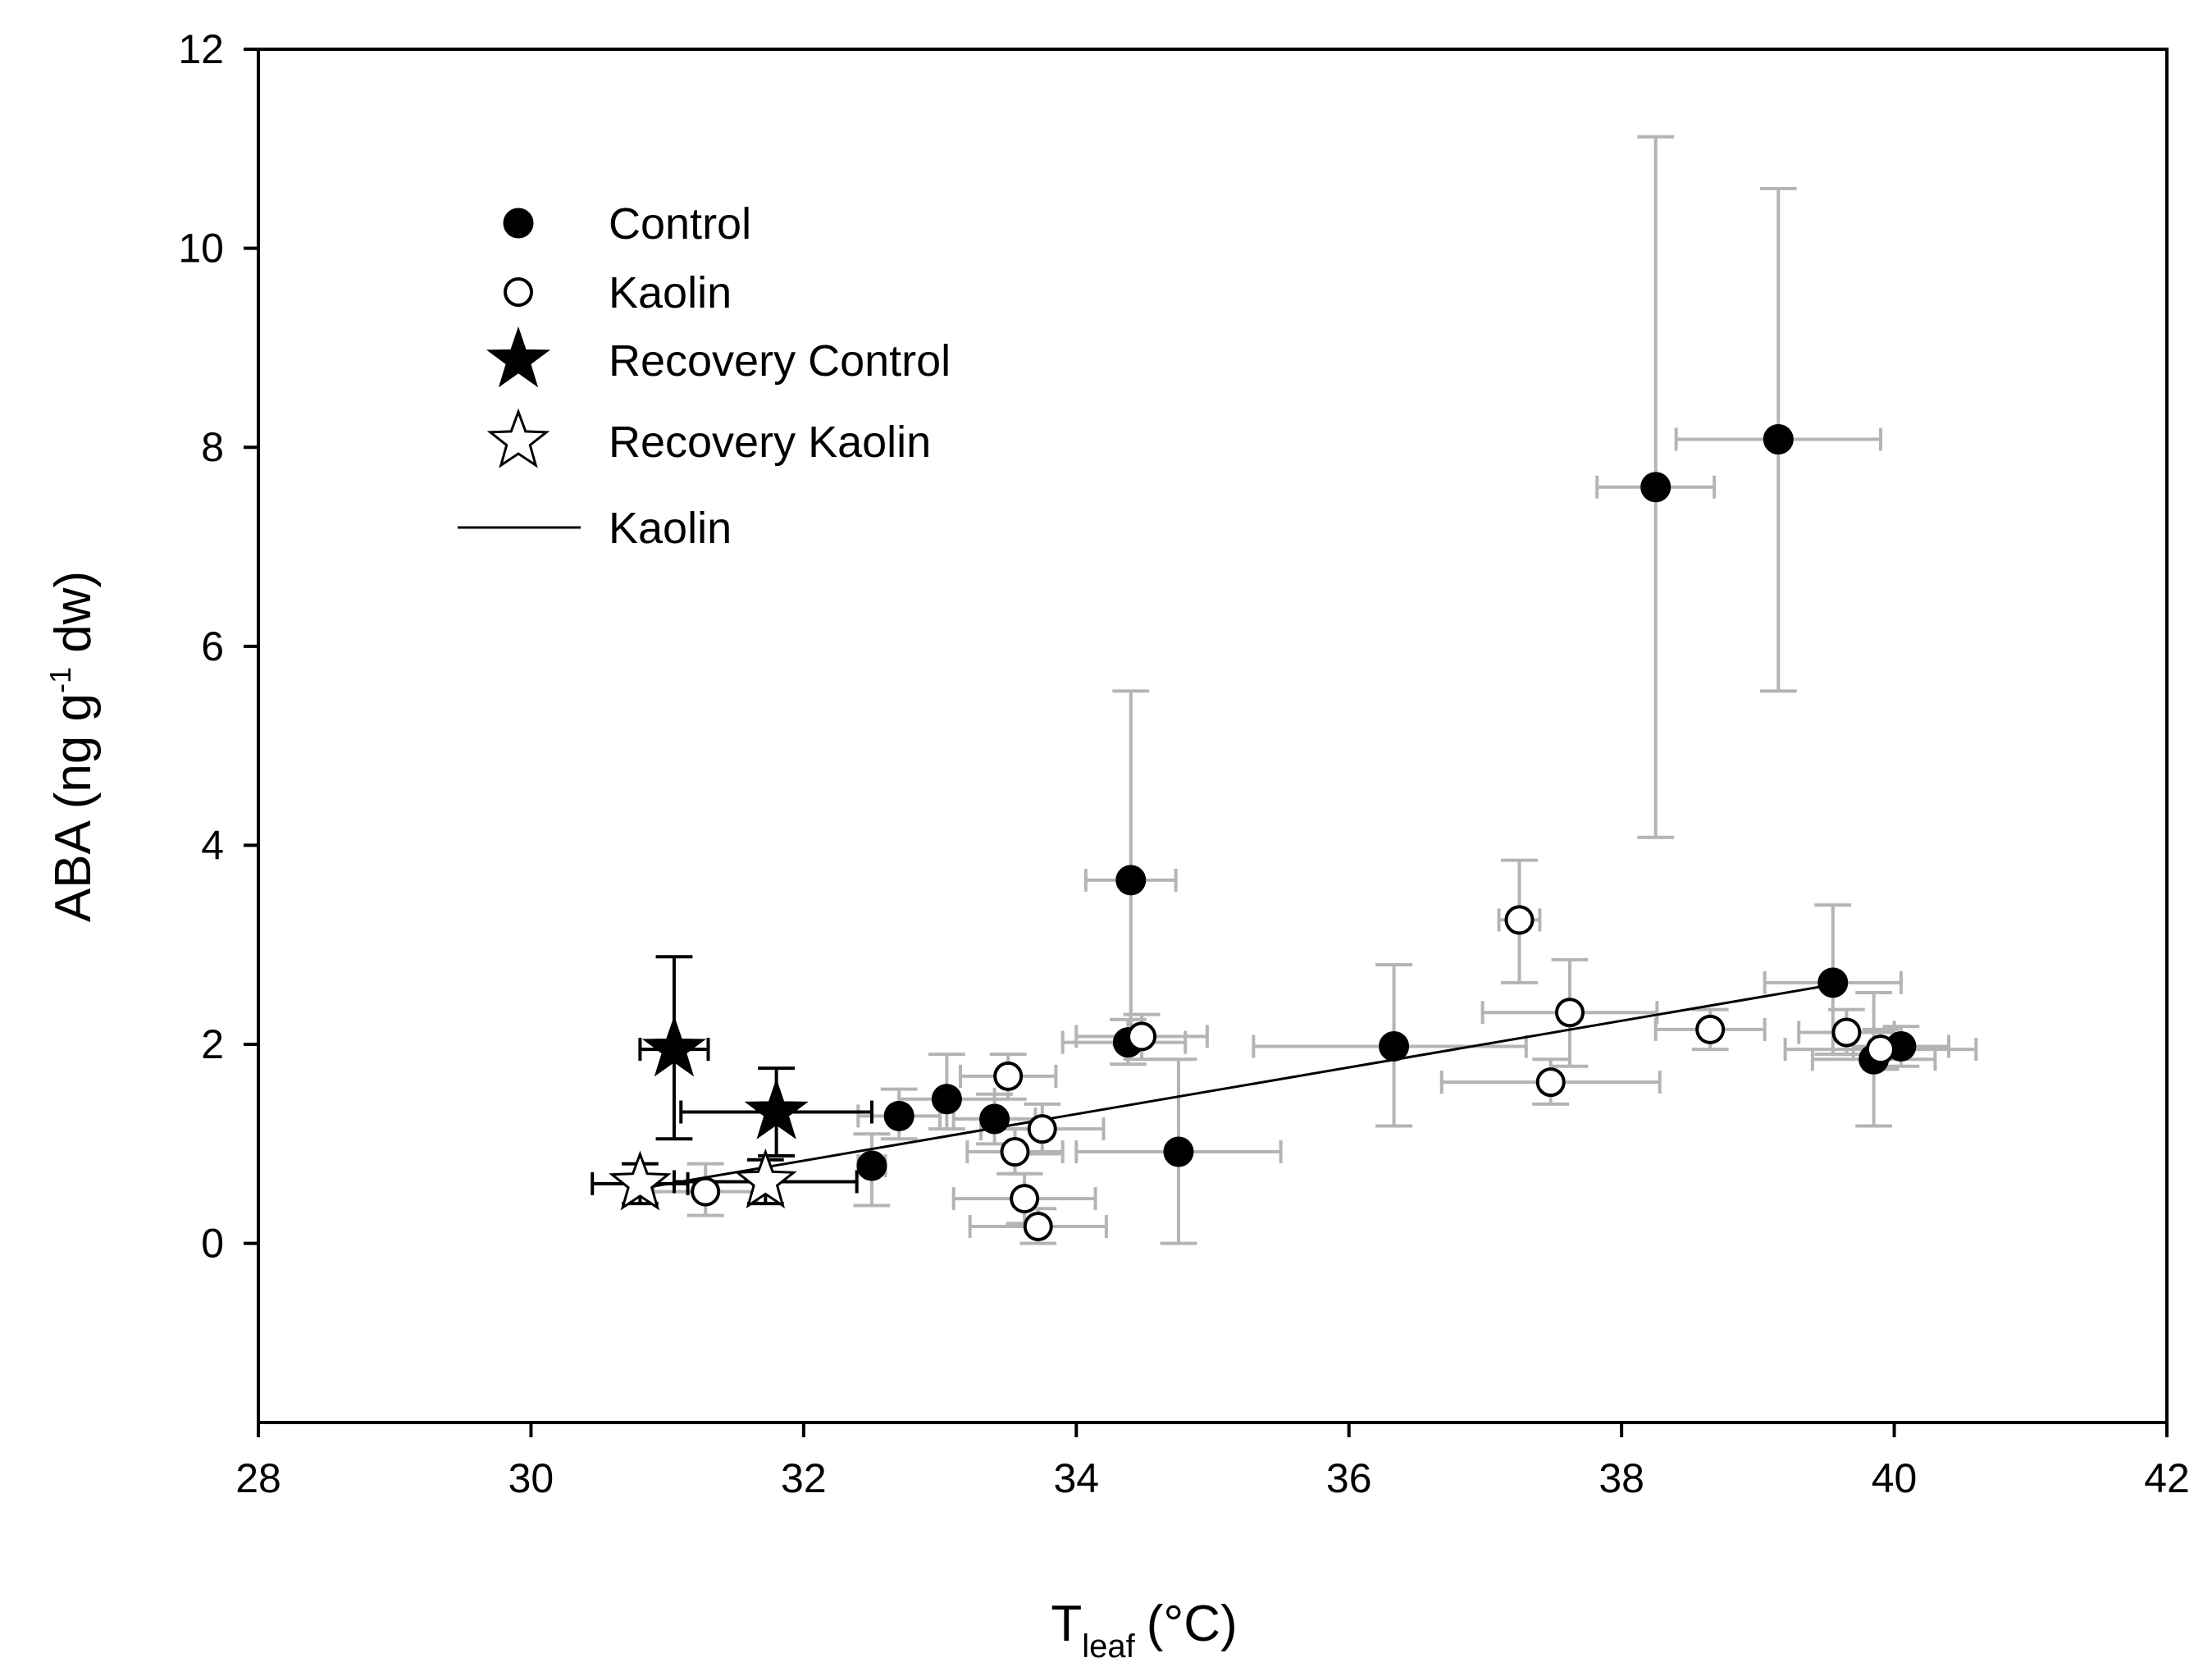 Image resolution: width=2212 pixels, height=1676 pixels. What do you see at coordinates (780, 361) in the screenshot?
I see `legend-label-recovery-control: Recovery Control` at bounding box center [780, 361].